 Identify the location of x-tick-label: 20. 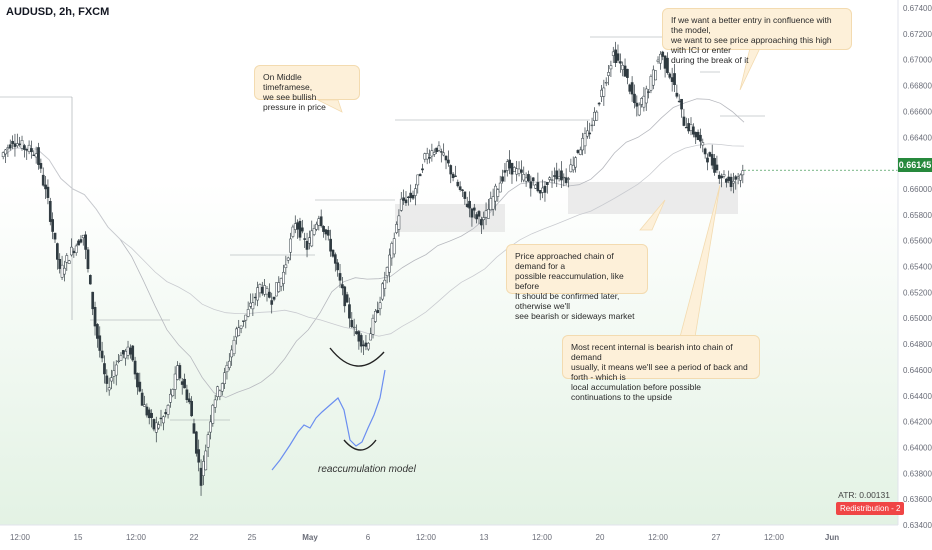
(600, 537).